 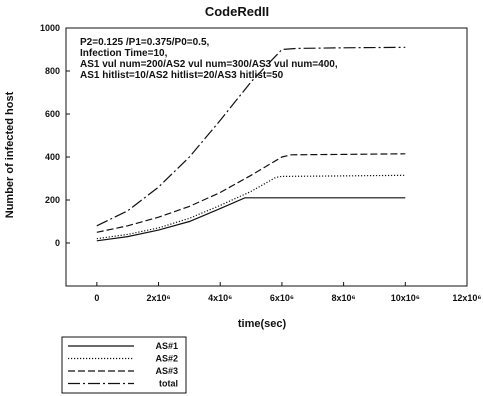 I want to click on y-tick-label: 800, so click(x=52, y=71).